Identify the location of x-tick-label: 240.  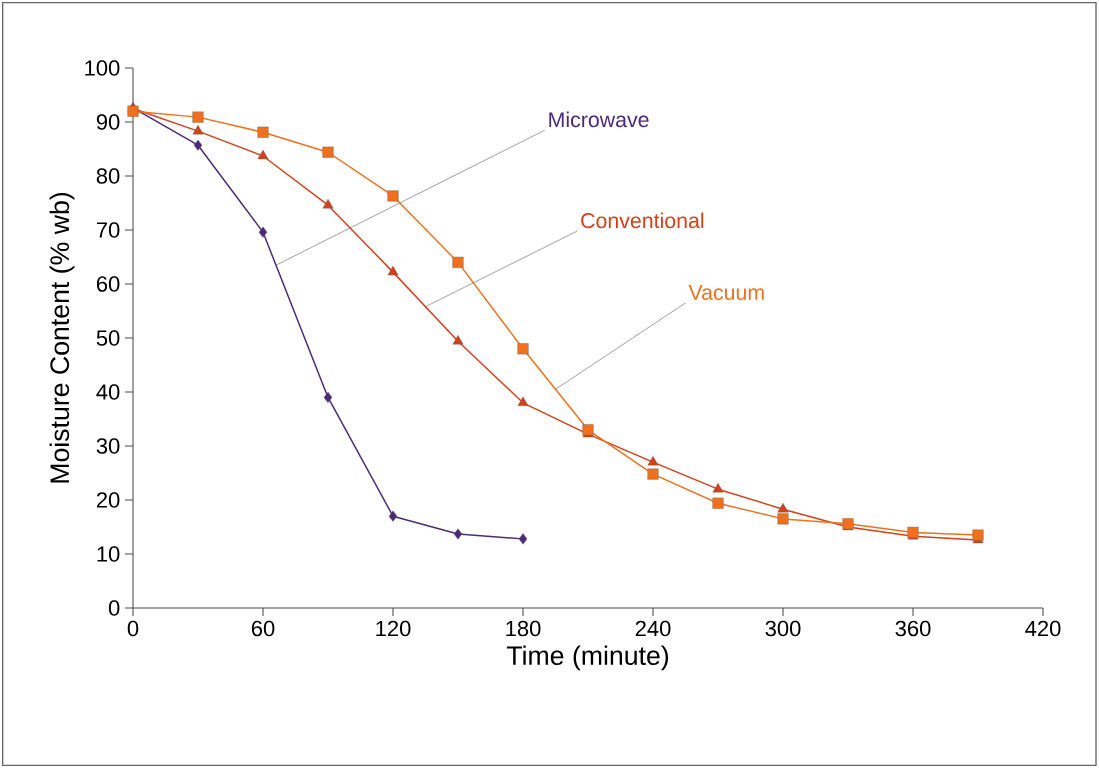
(653, 628).